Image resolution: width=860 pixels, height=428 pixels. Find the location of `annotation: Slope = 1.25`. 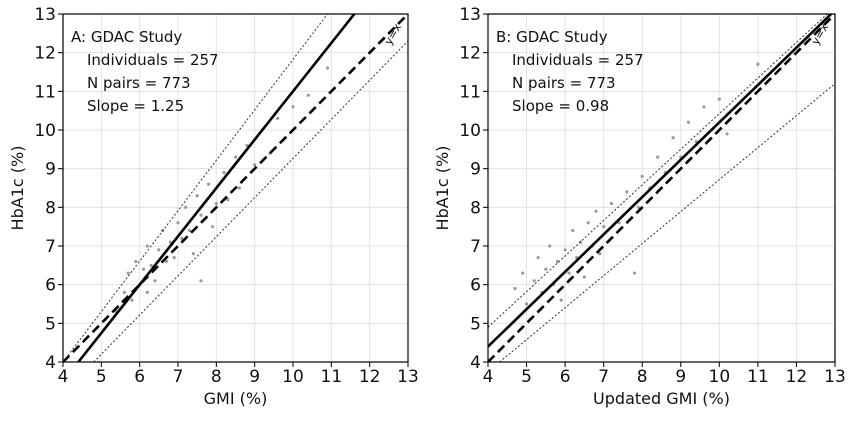

annotation: Slope = 1.25 is located at coordinates (135, 106).